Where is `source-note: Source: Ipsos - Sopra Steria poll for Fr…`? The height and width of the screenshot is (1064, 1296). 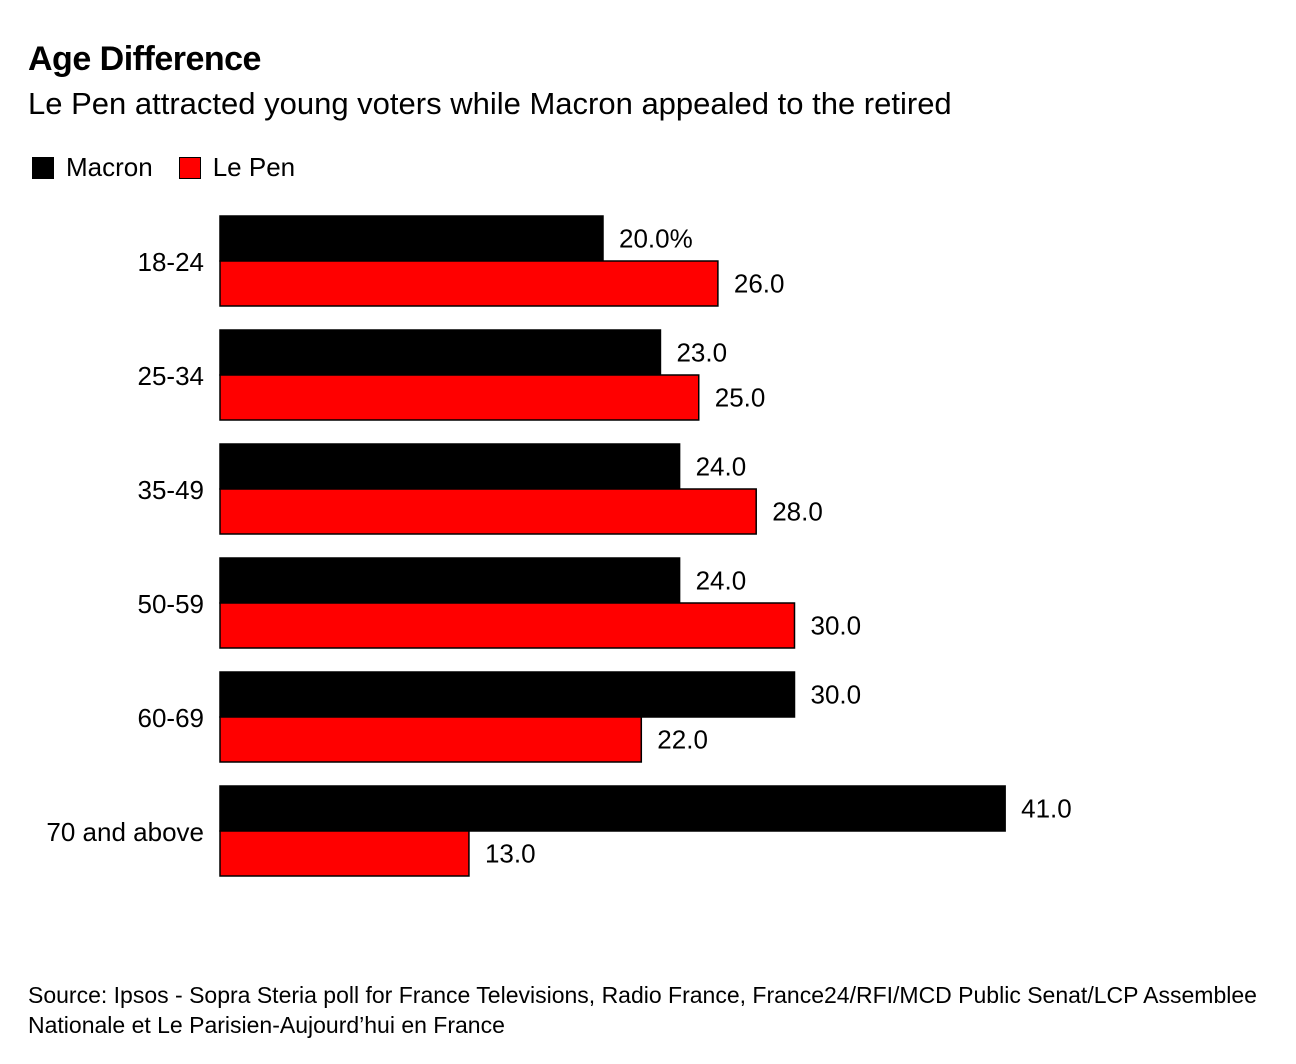 source-note: Source: Ipsos - Sopra Steria poll for Fr… is located at coordinates (642, 1010).